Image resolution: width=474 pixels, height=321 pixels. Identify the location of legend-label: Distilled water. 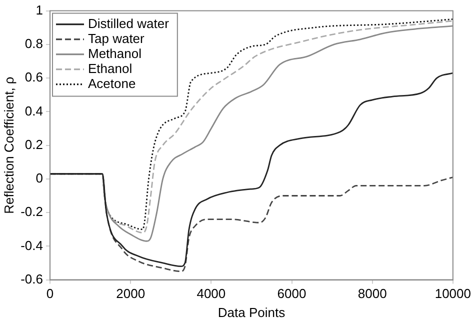
(129, 23).